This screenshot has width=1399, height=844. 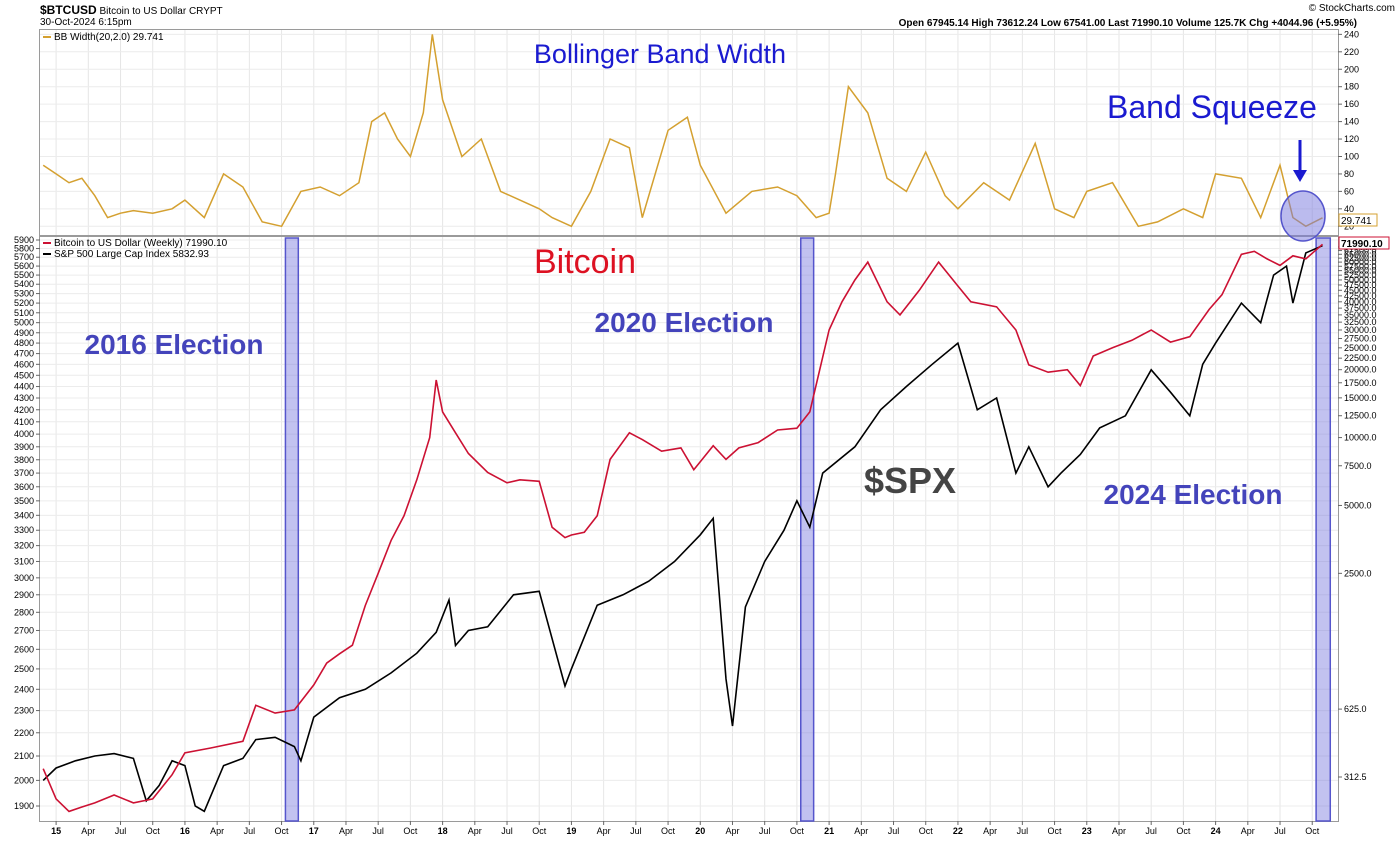 I want to click on x-tick-label-36: 24, so click(x=1216, y=831).